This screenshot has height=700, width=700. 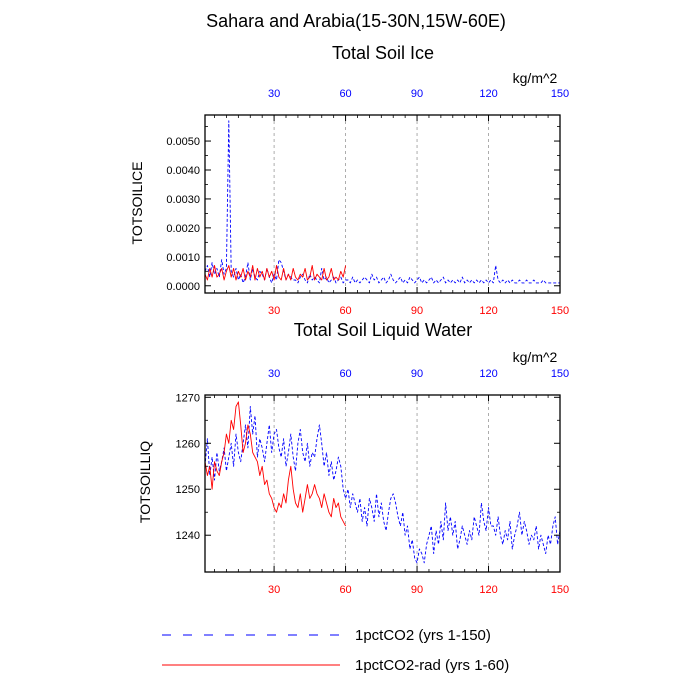 What do you see at coordinates (188, 490) in the screenshot?
I see `y-tick-label: 1250` at bounding box center [188, 490].